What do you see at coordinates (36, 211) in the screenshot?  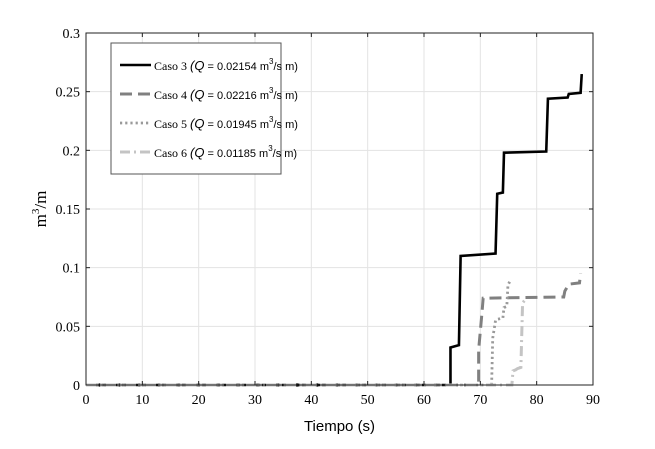 I see `y-axis-label-sup: 3` at bounding box center [36, 211].